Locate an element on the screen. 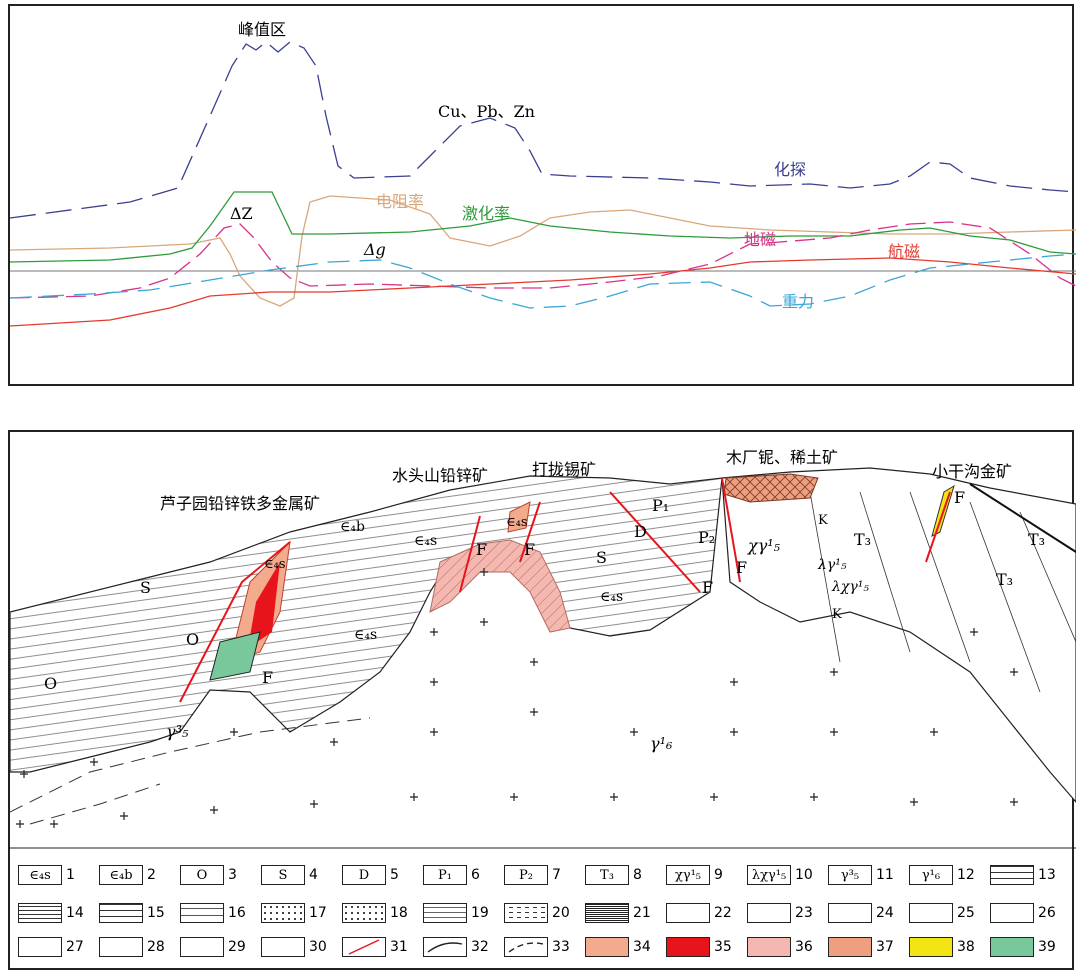 The width and height of the screenshot is (1080, 975). unit-k-label-1: K is located at coordinates (823, 520).